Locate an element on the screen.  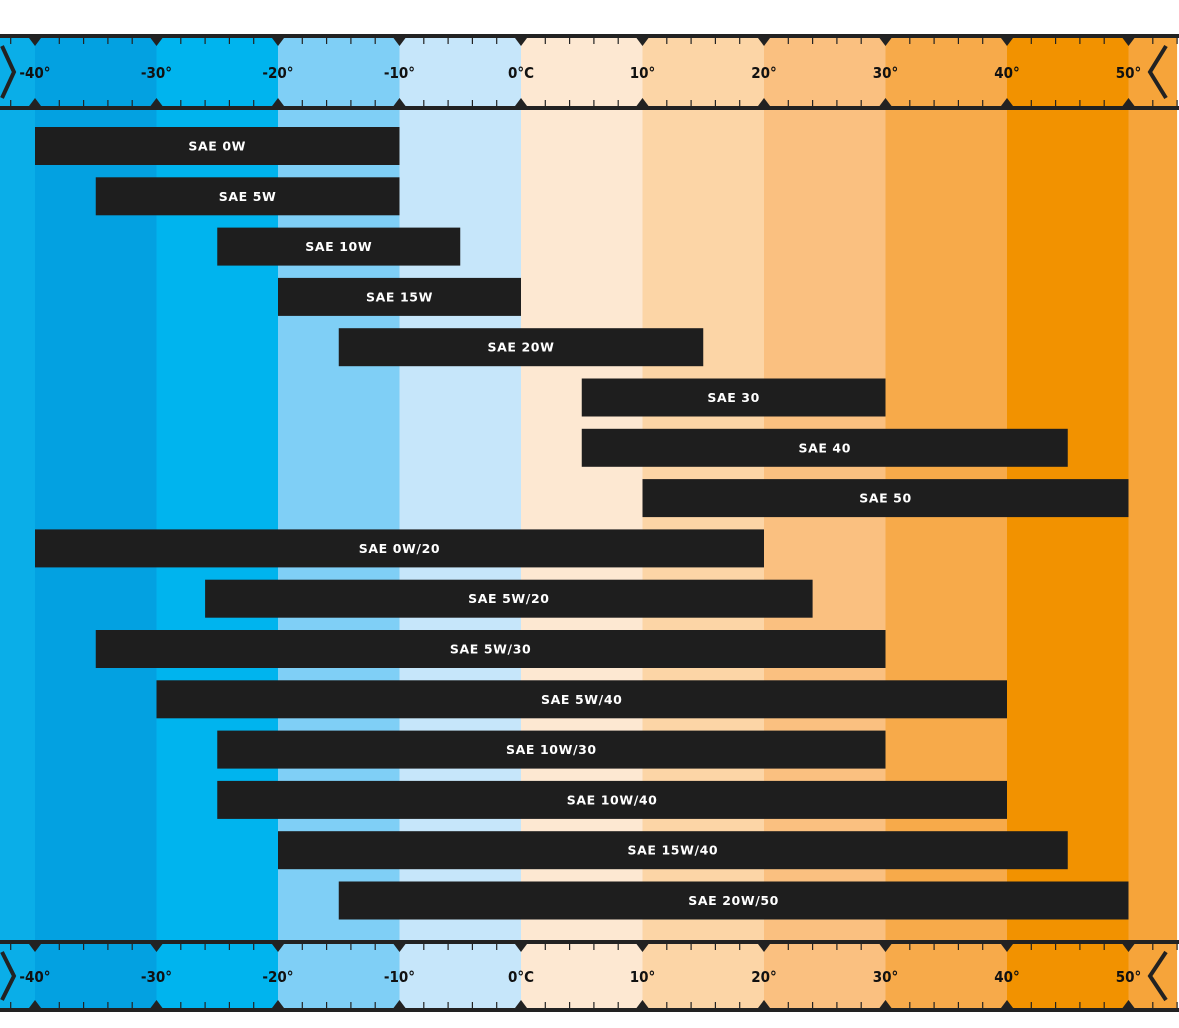
bar-label: SAE 10W is located at coordinates (338, 246).